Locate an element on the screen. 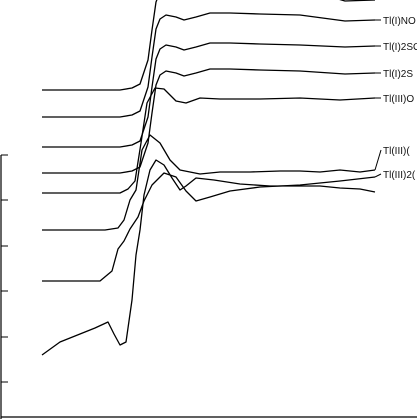  series-label-4: Tl(I)2S is located at coordinates (398, 74).